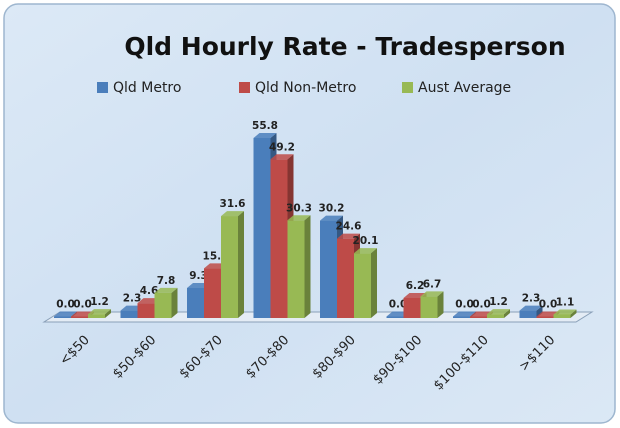 The image size is (620, 428). What do you see at coordinates (147, 88) in the screenshot?
I see `legend-label: Qld Metro` at bounding box center [147, 88].